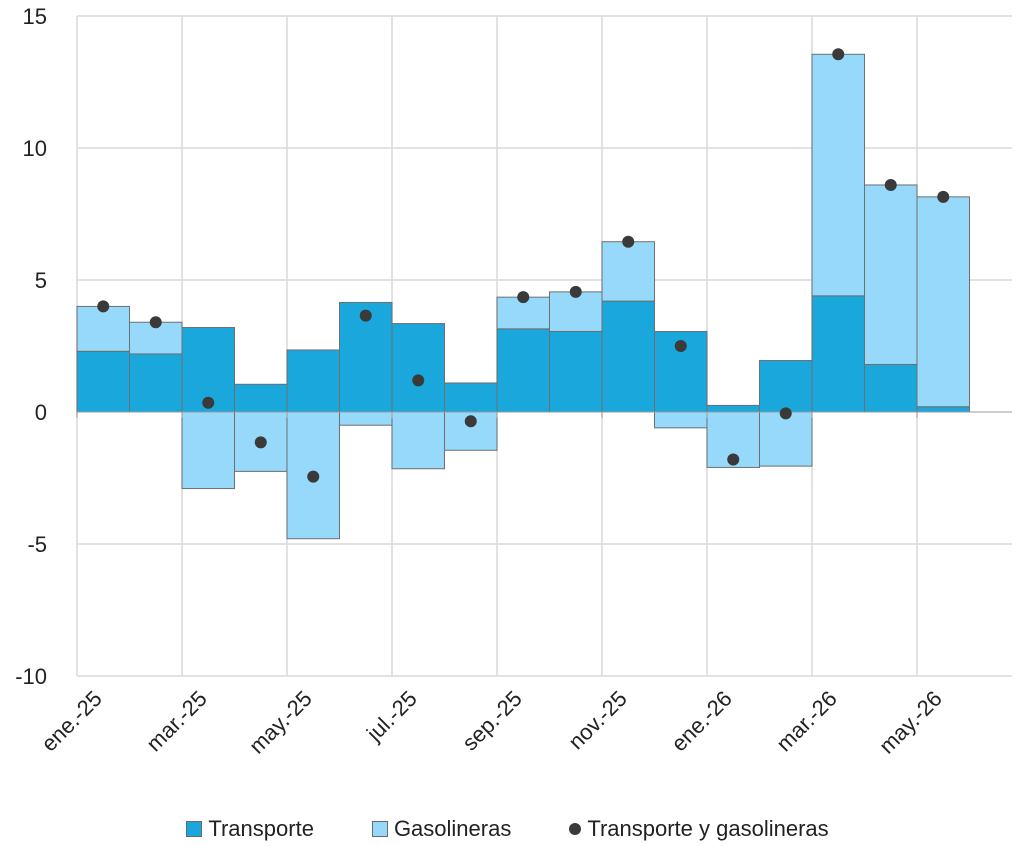 The image size is (1015, 846). What do you see at coordinates (41, 412) in the screenshot?
I see `y-tick-label: 0` at bounding box center [41, 412].